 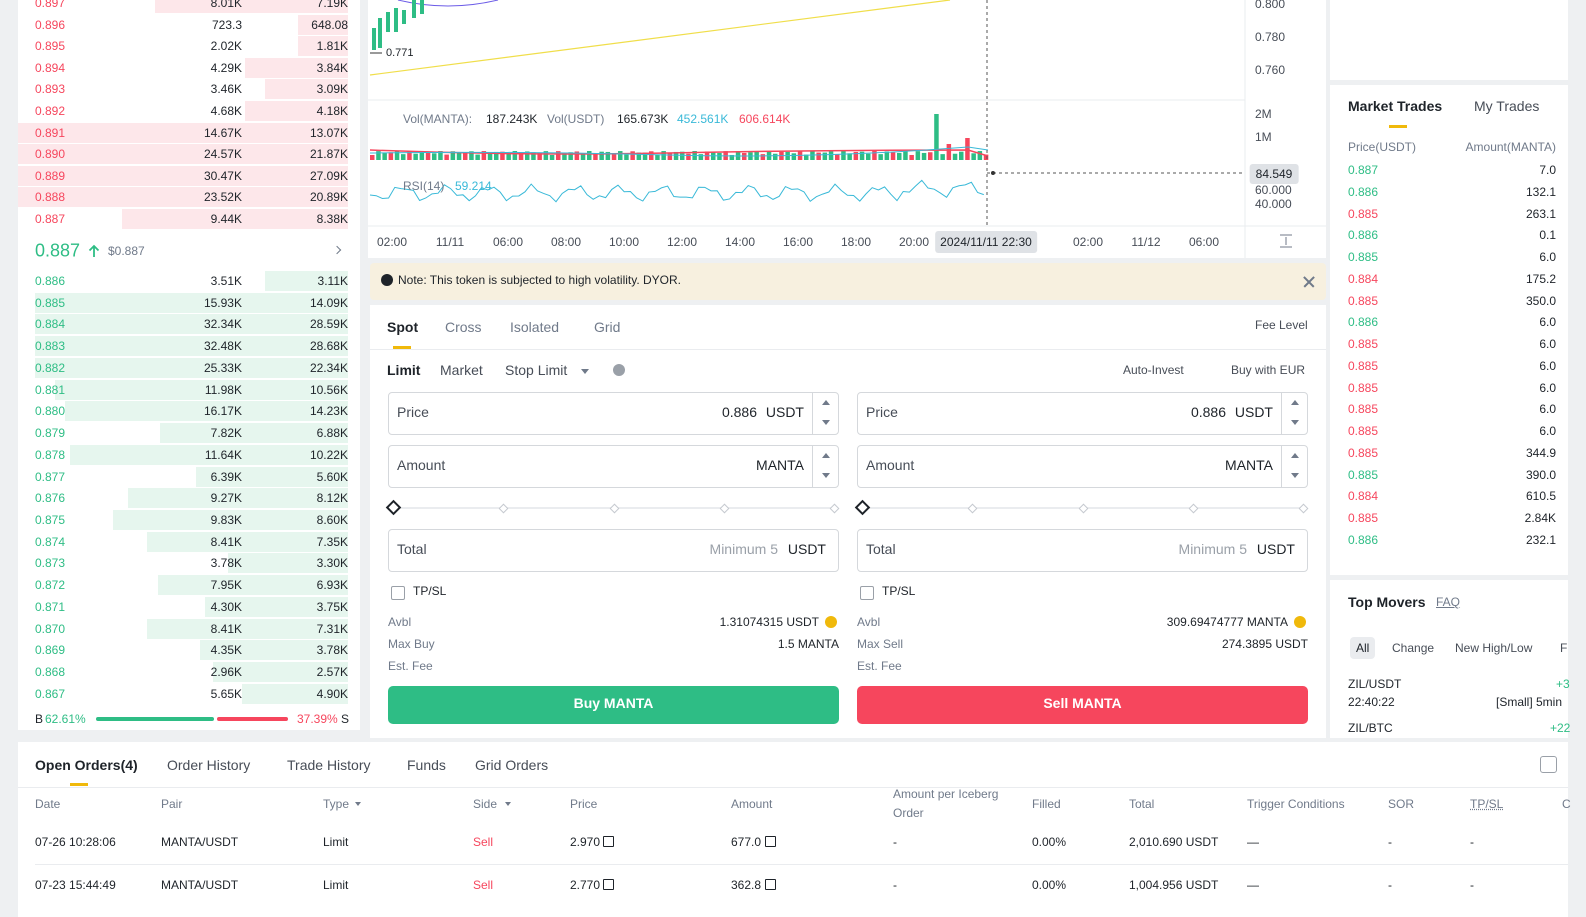 I want to click on ask-total: 21.87K, so click(x=328, y=154).